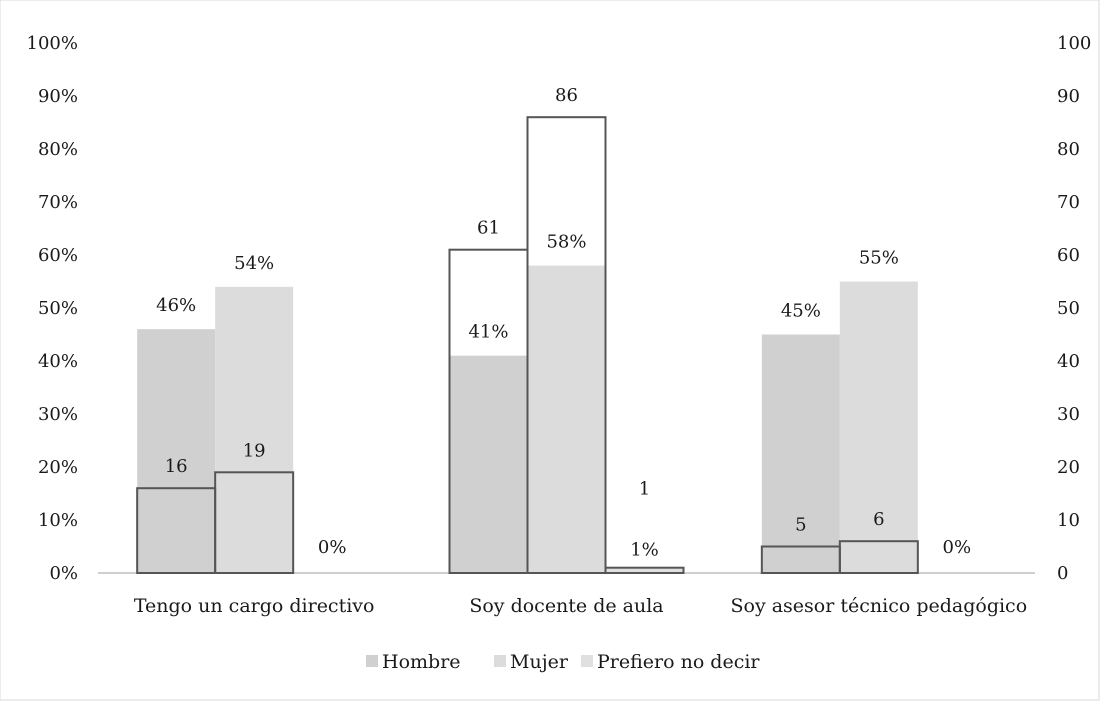 This screenshot has width=1100, height=706. Describe the element at coordinates (878, 519) in the screenshot. I see `count-data-label: 6` at that location.